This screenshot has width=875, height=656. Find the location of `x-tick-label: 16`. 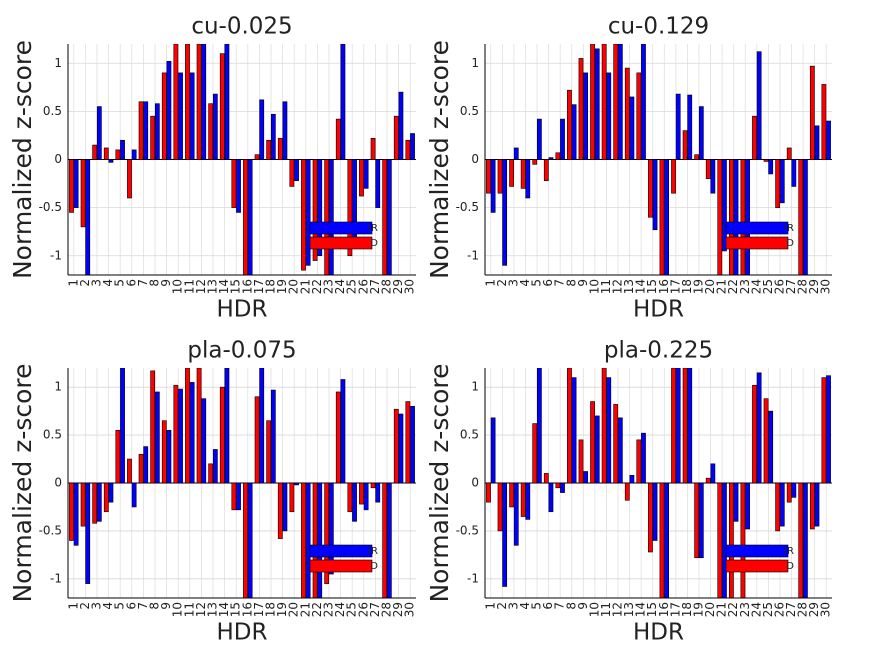

x-tick-label: 16 is located at coordinates (247, 609).